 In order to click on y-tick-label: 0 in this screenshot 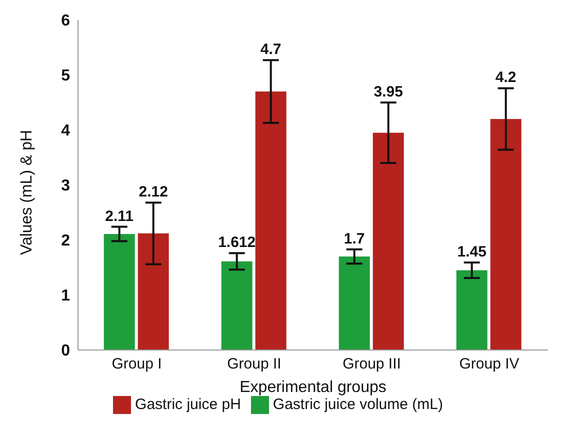, I will do `click(65, 351)`.